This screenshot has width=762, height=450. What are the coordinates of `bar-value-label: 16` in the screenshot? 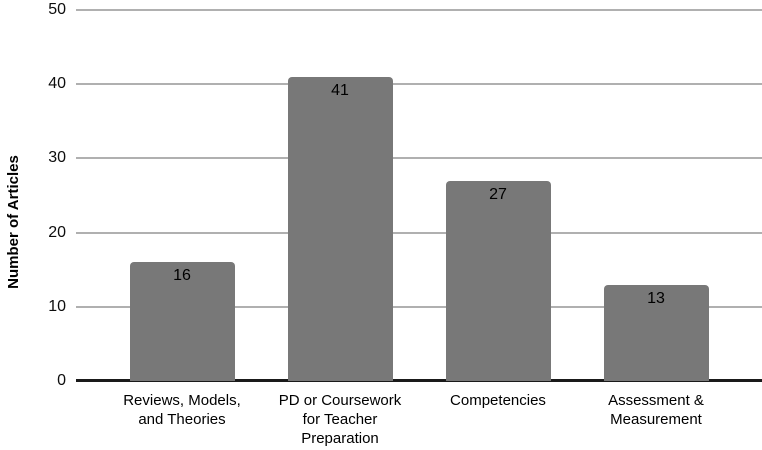 It's located at (182, 276).